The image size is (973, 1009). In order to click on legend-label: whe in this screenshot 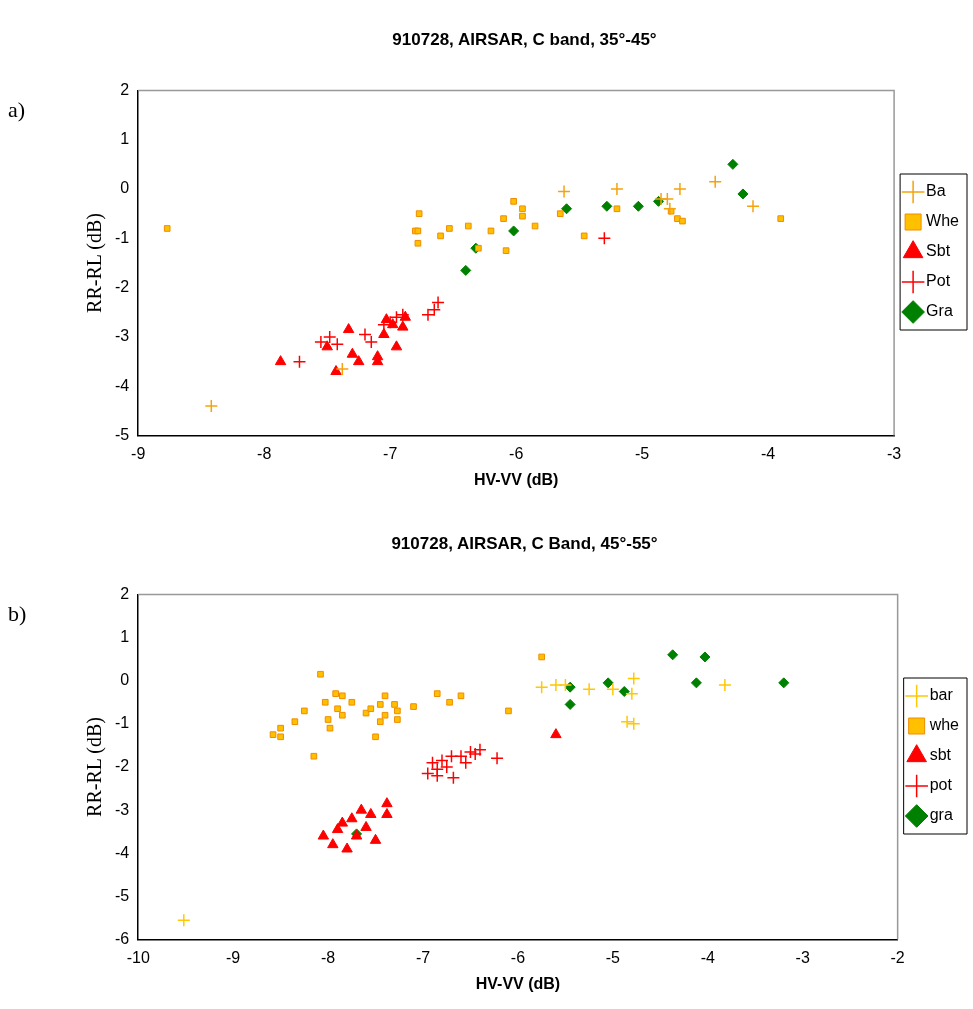, I will do `click(944, 725)`.